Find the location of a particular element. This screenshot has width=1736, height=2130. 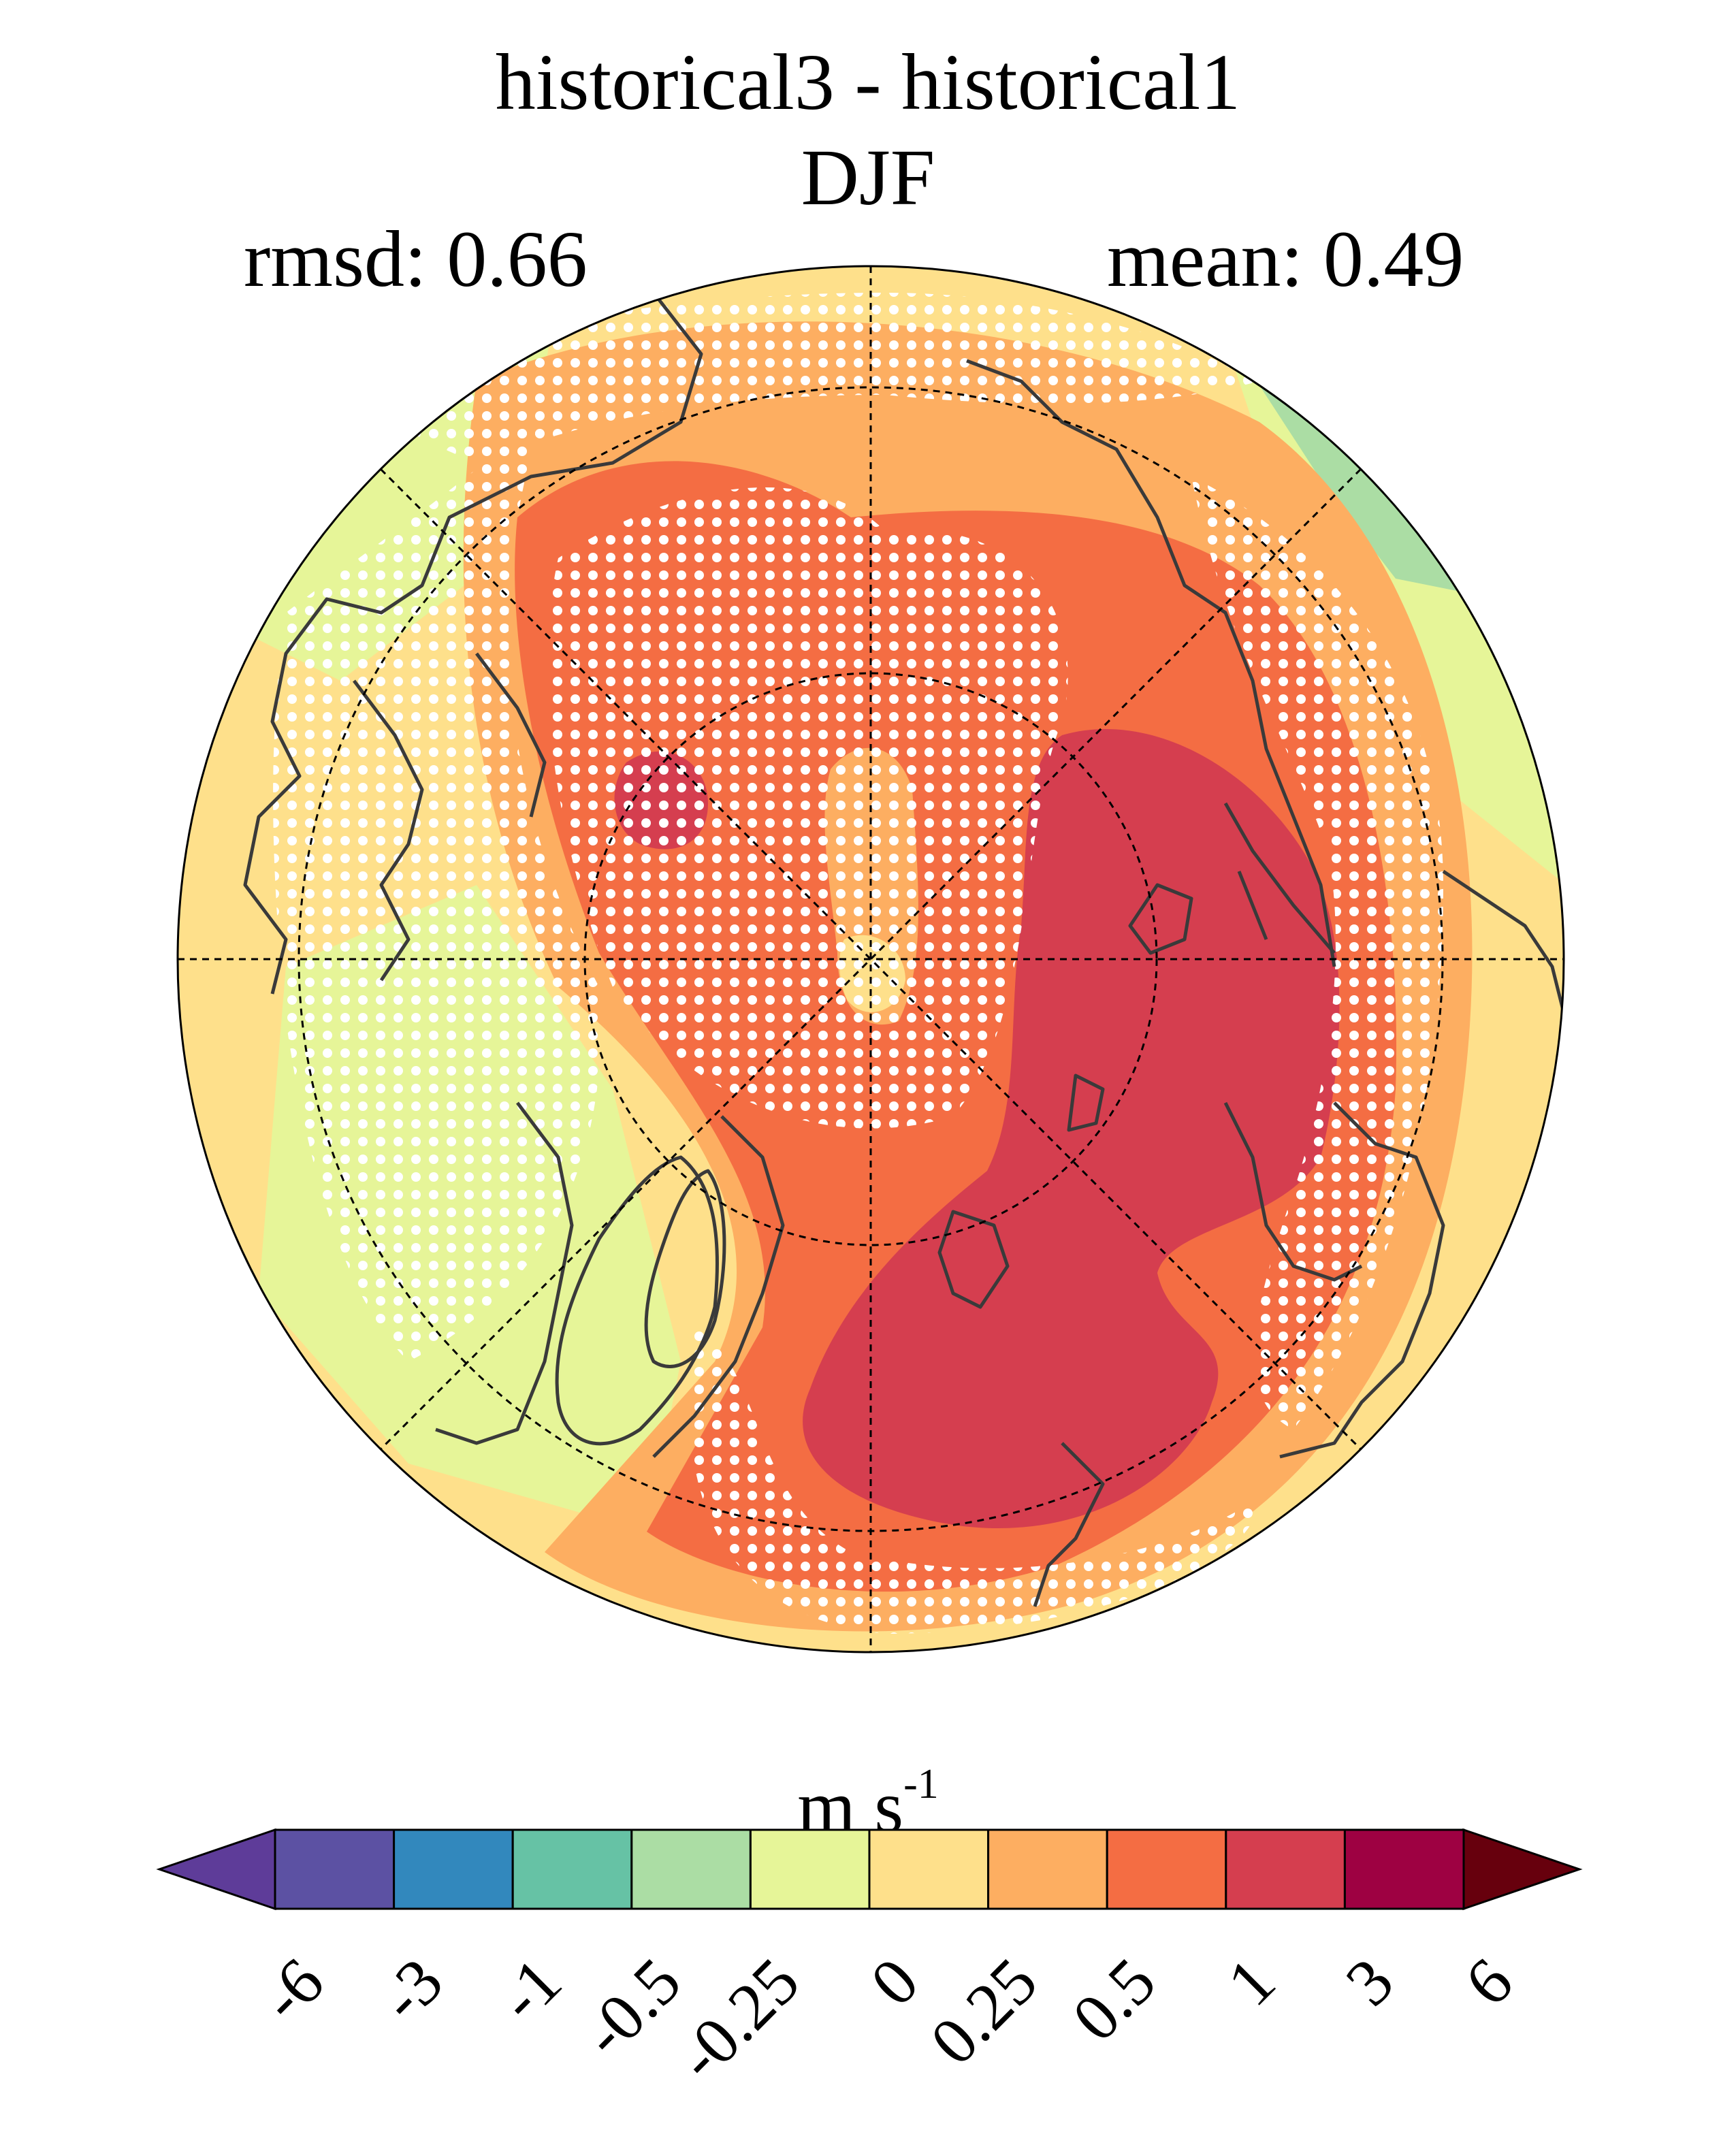

colorbar-tick-label: -3 is located at coordinates (411, 1990).